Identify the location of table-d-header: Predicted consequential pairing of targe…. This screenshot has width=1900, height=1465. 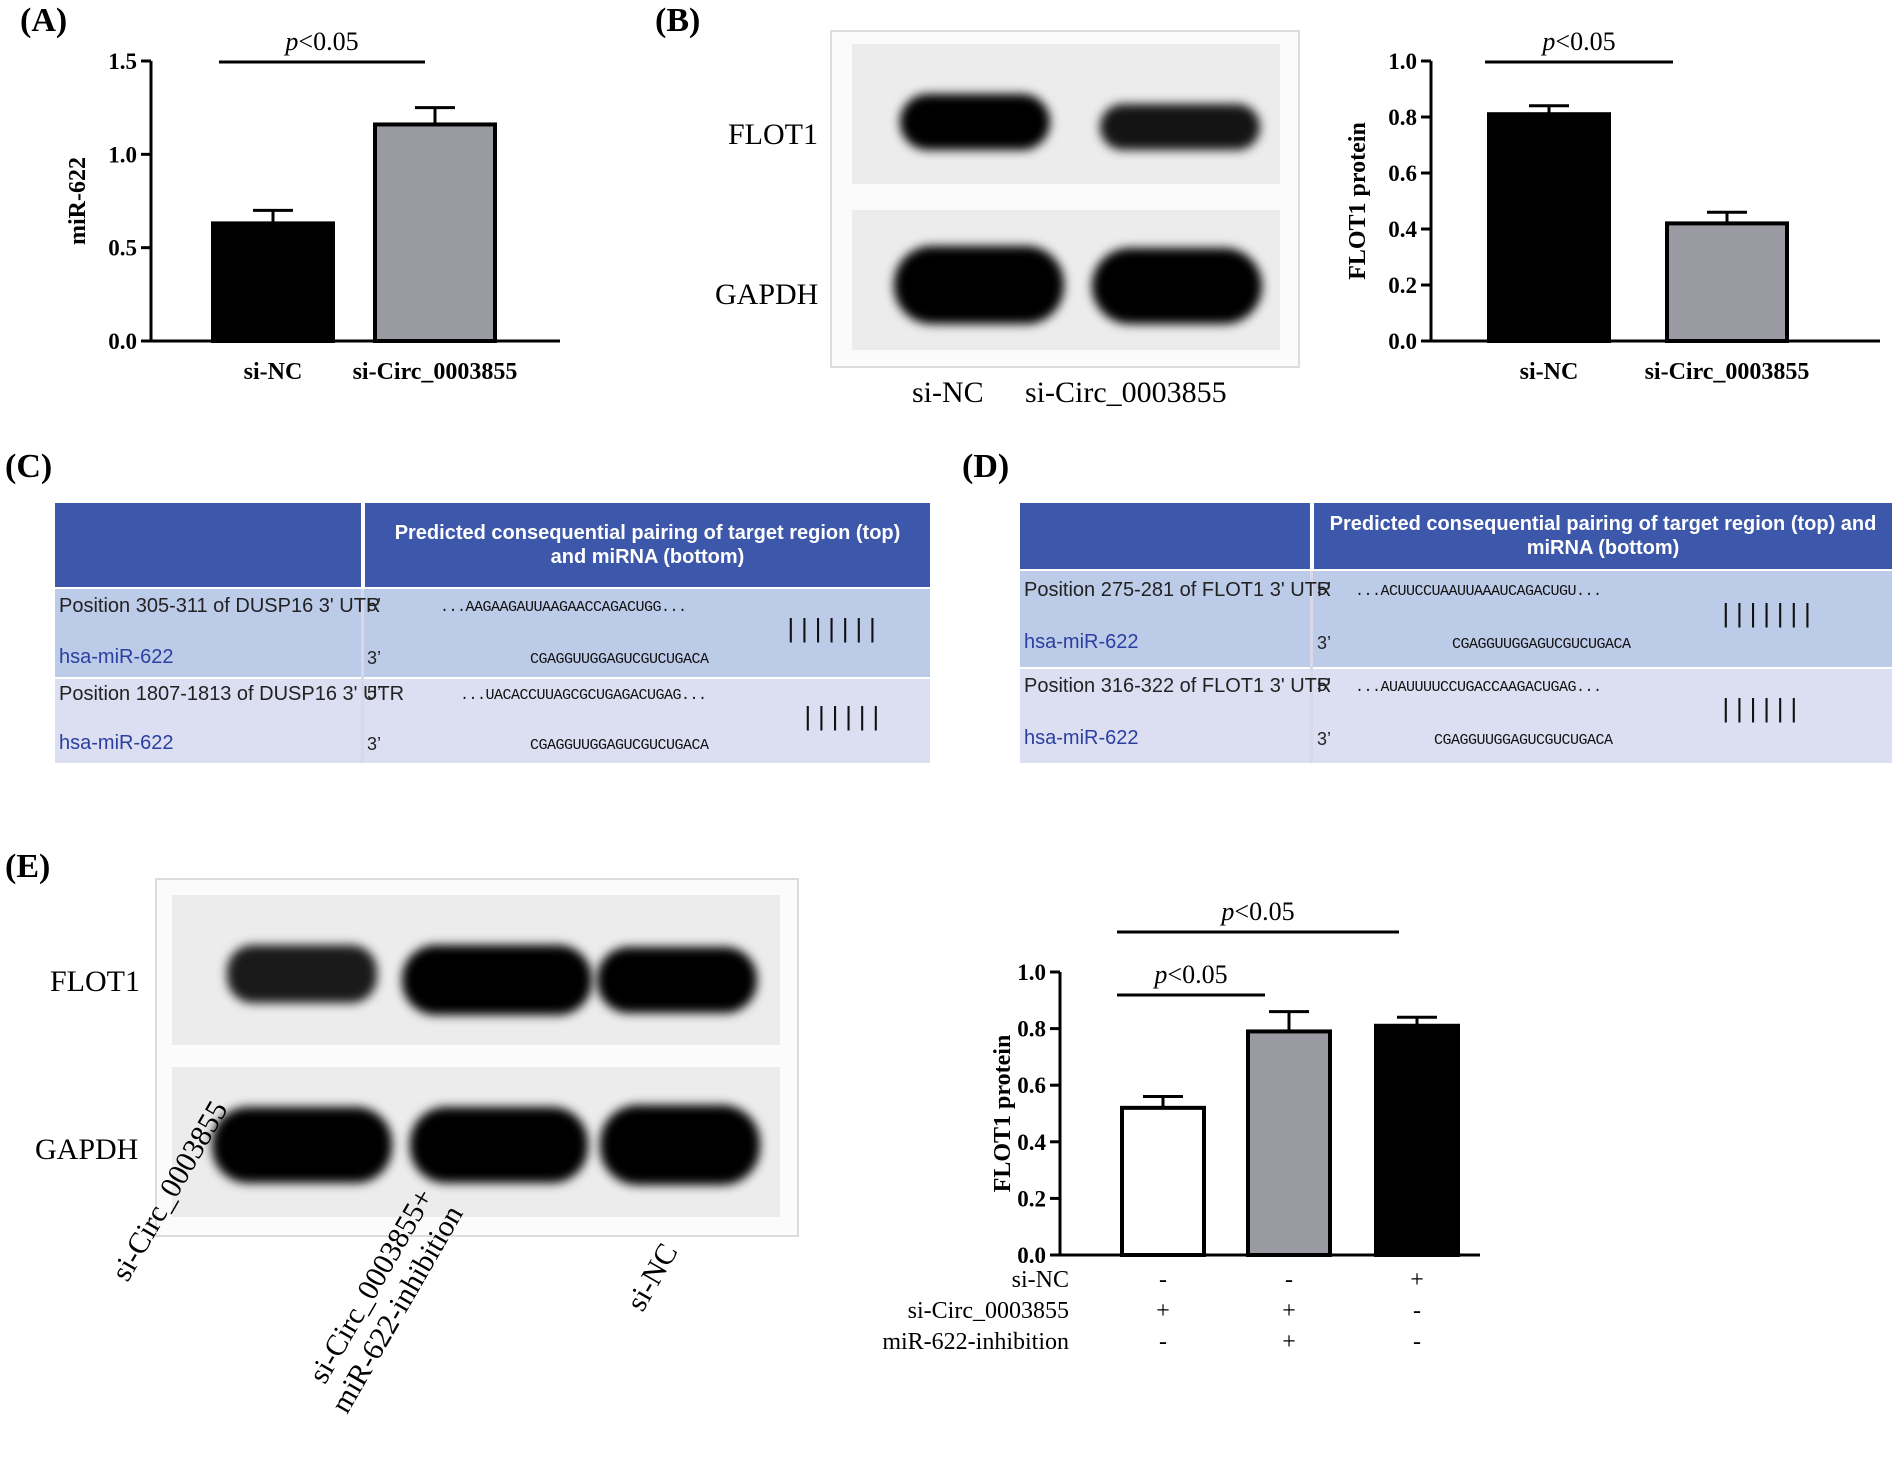
(1603, 536).